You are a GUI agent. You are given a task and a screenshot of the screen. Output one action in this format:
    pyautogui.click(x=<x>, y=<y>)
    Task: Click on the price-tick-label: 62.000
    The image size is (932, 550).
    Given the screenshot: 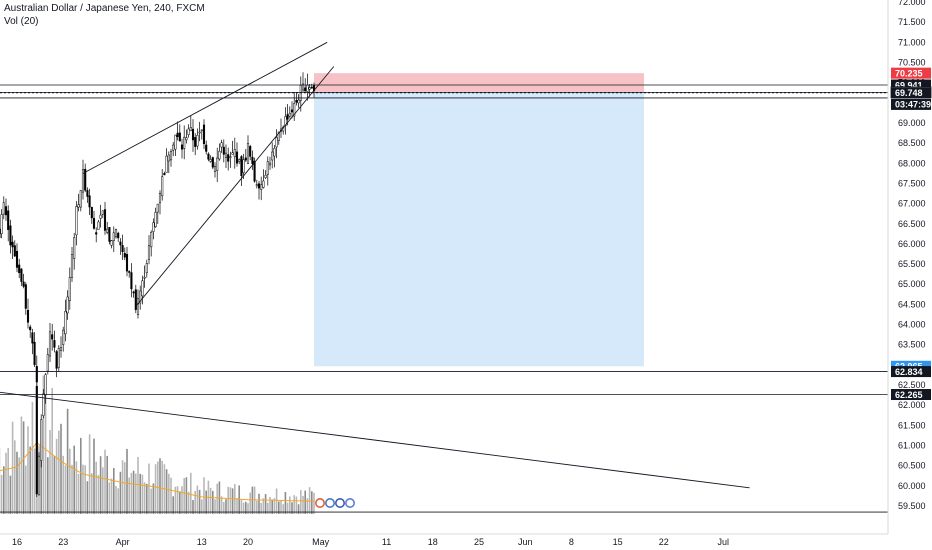 What is the action you would take?
    pyautogui.click(x=912, y=405)
    